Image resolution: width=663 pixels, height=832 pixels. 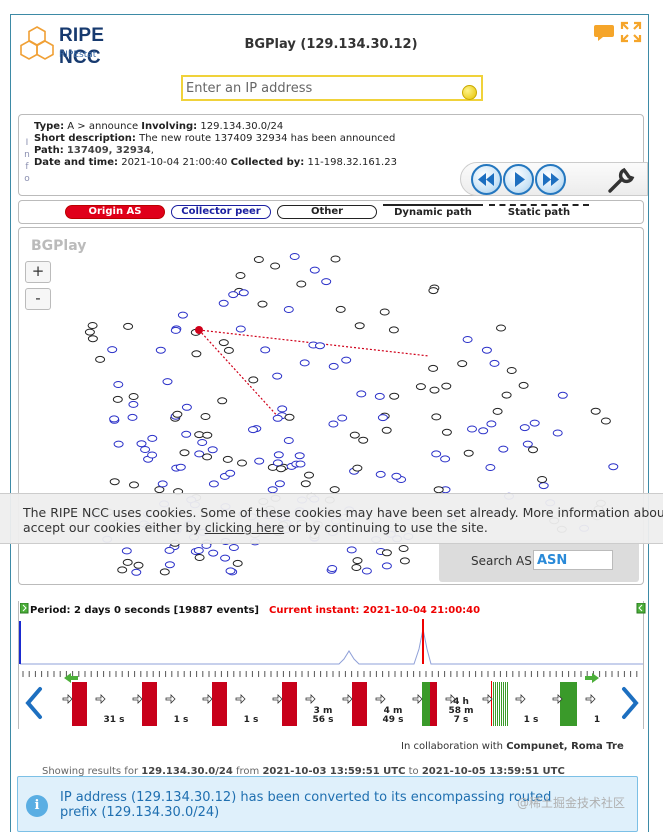 I want to click on search-as-input, so click(x=573, y=560).